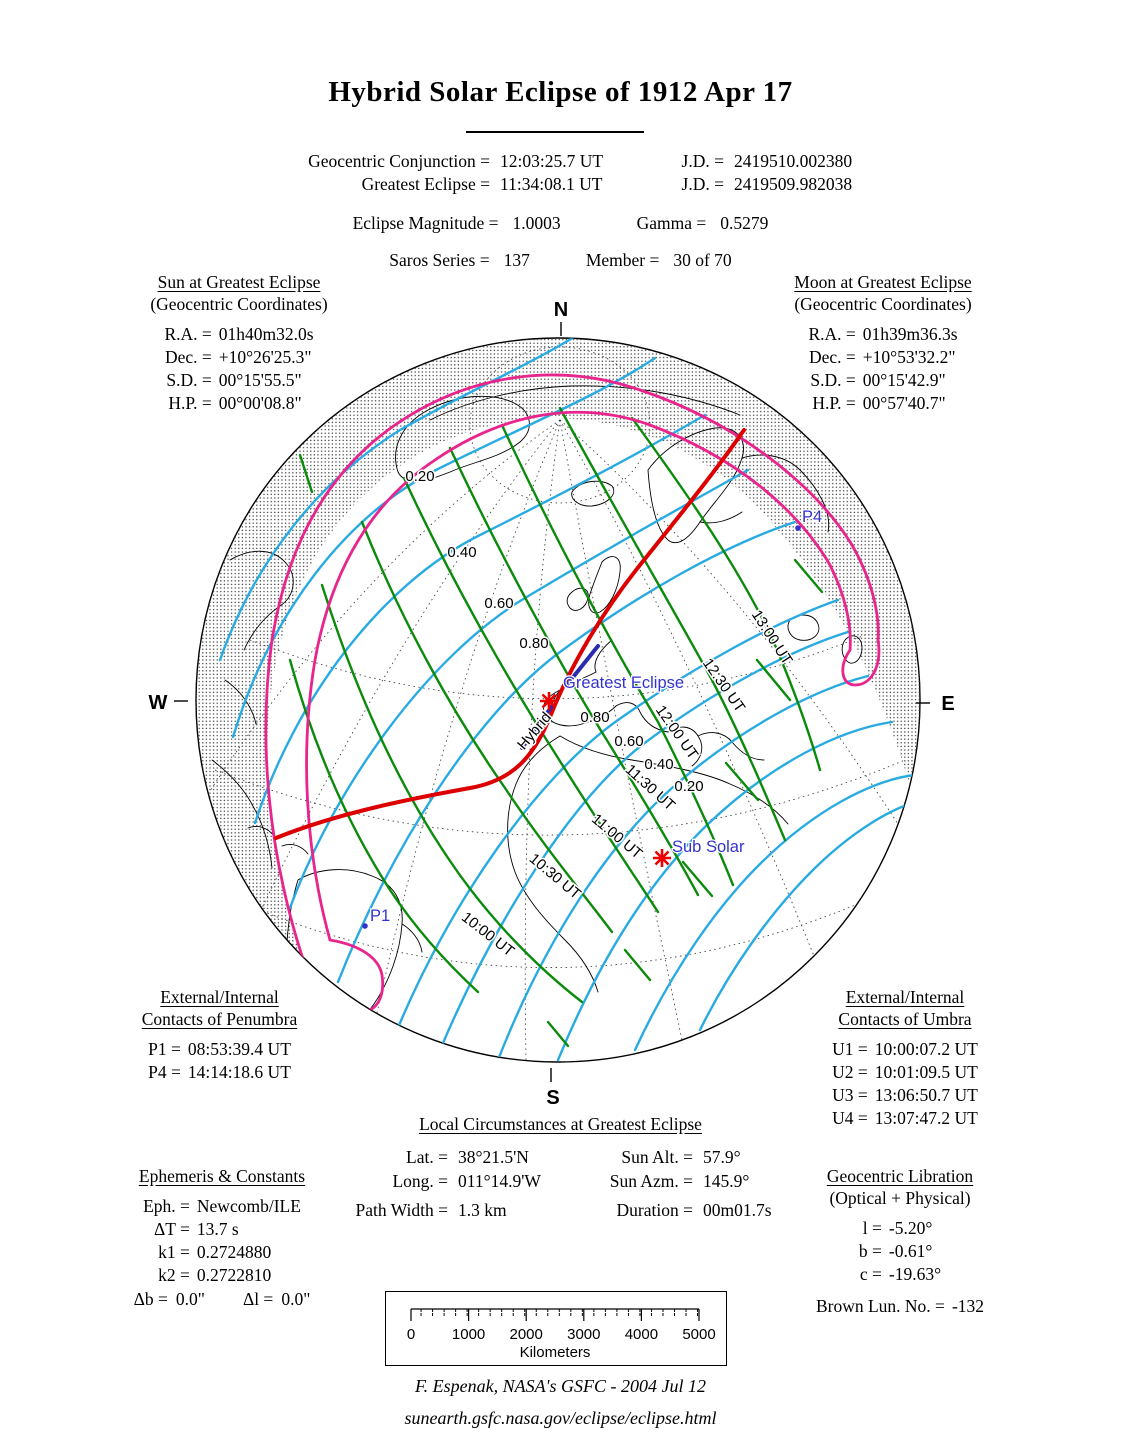  Describe the element at coordinates (419, 476) in the screenshot. I see `magnitude-label-nw-020: 0.20` at that location.